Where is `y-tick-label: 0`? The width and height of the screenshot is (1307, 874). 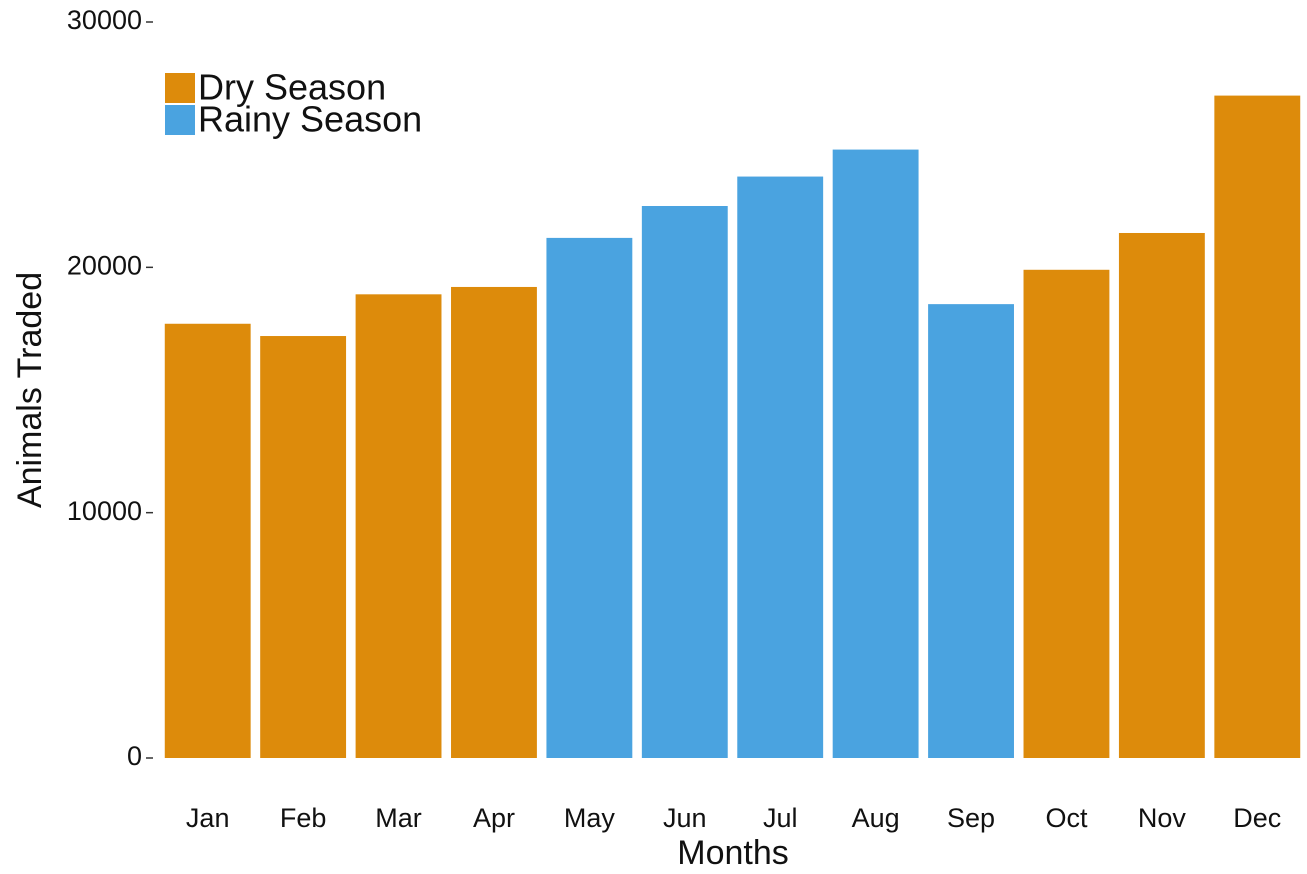 y-tick-label: 0 is located at coordinates (134, 756).